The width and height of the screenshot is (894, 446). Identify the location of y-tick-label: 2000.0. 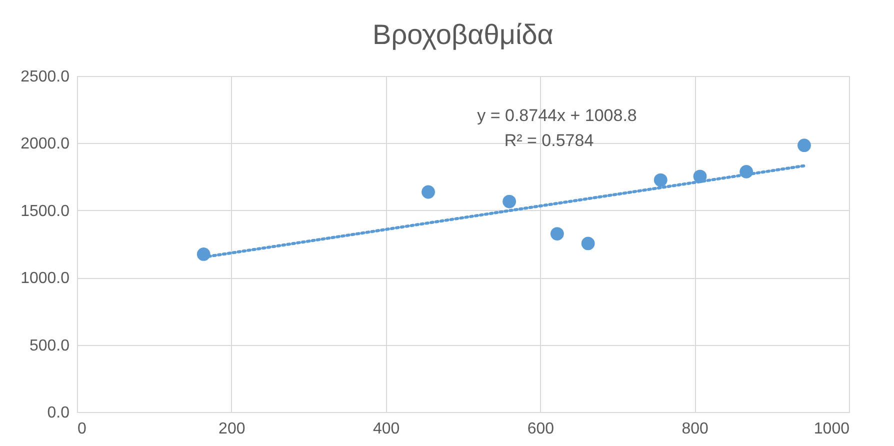
(45, 144).